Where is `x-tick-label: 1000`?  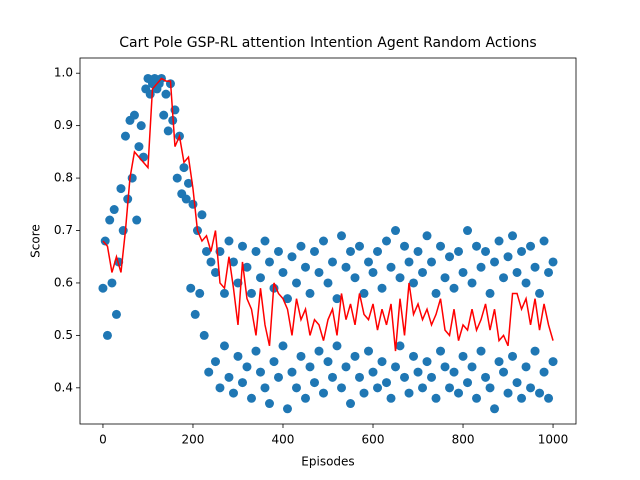
x-tick-label: 1000 is located at coordinates (553, 440).